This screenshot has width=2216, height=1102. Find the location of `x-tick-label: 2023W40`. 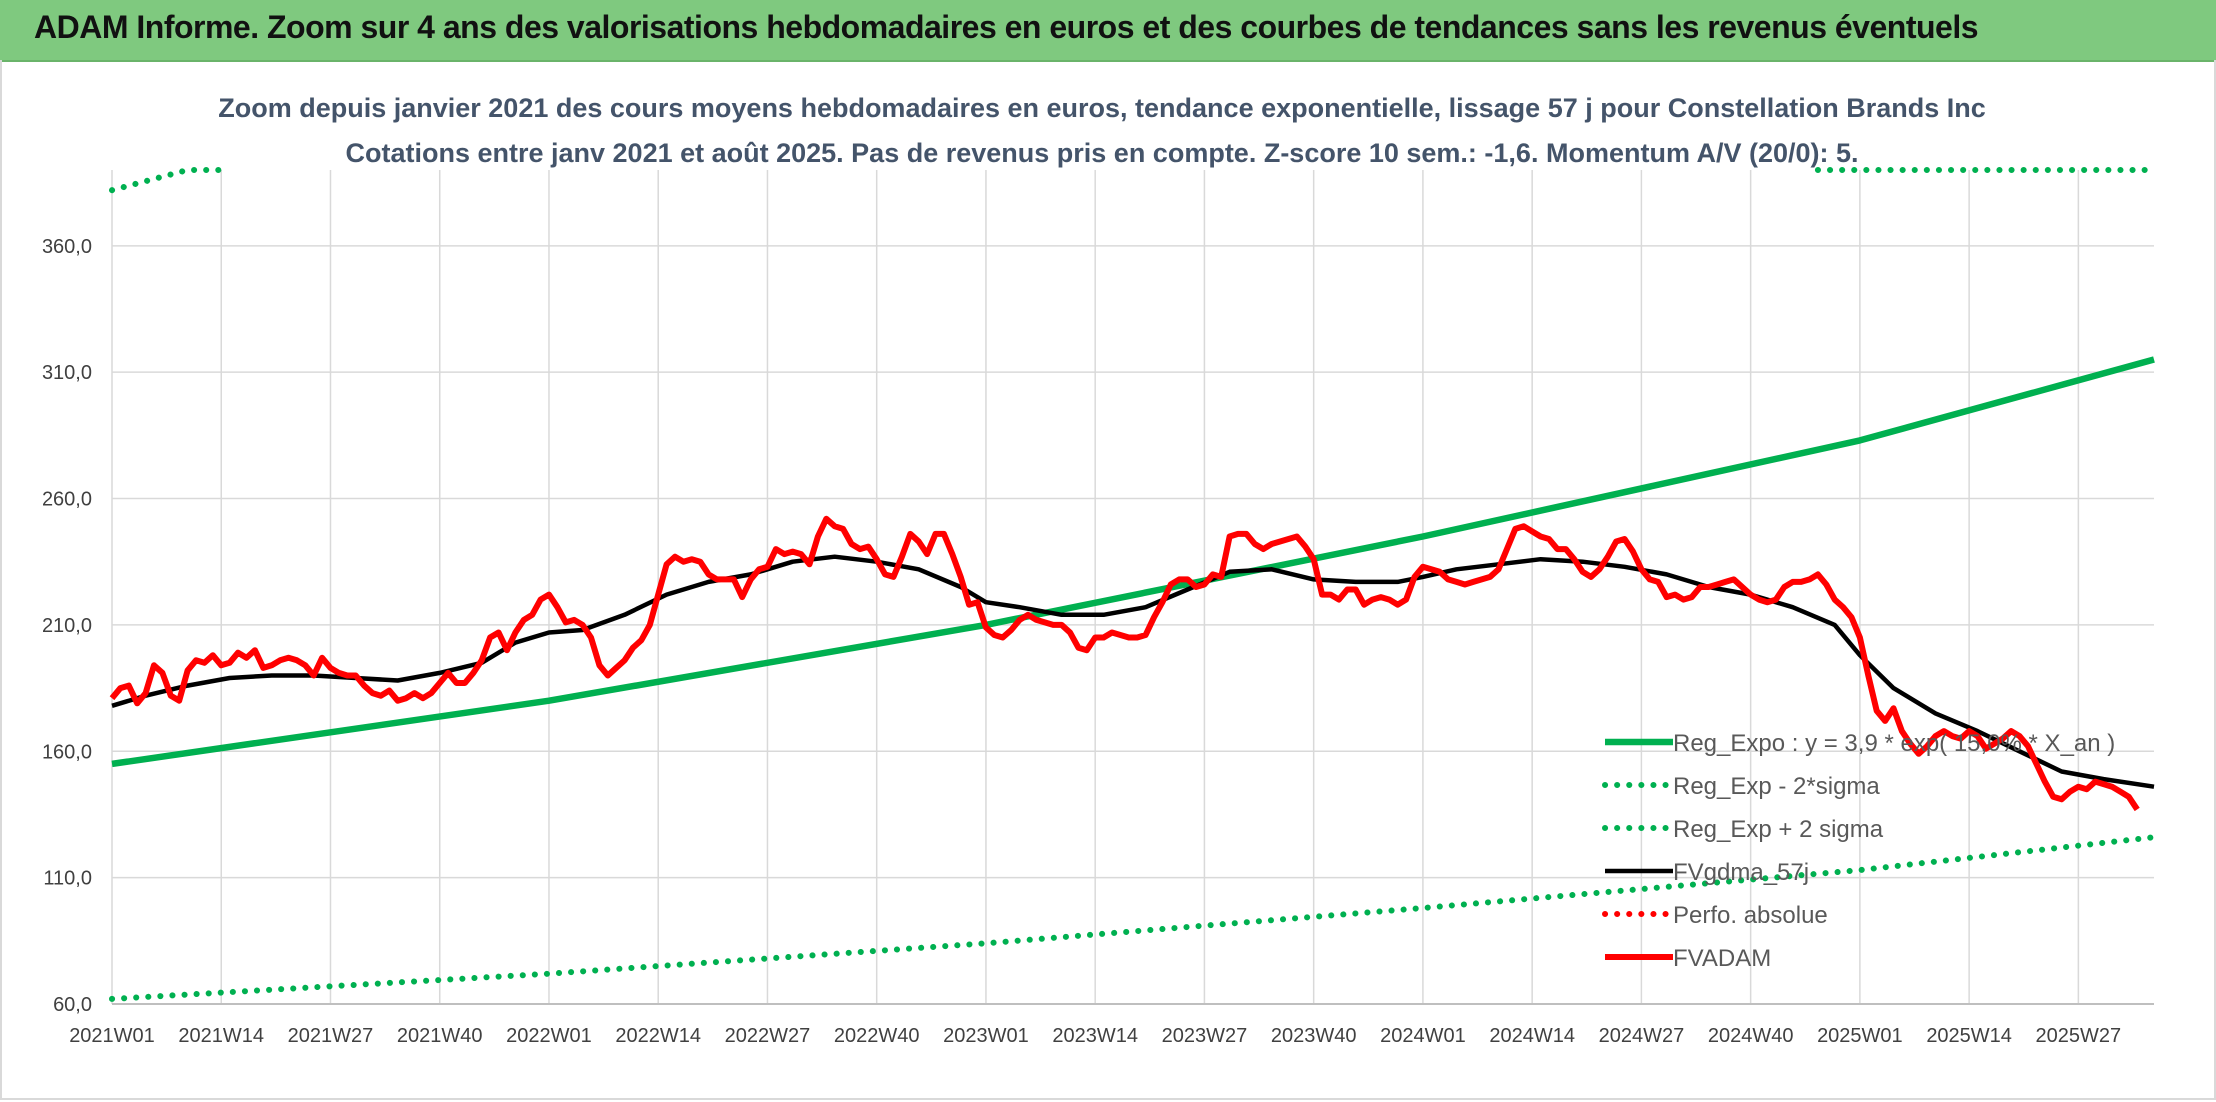

x-tick-label: 2023W40 is located at coordinates (1314, 1036).